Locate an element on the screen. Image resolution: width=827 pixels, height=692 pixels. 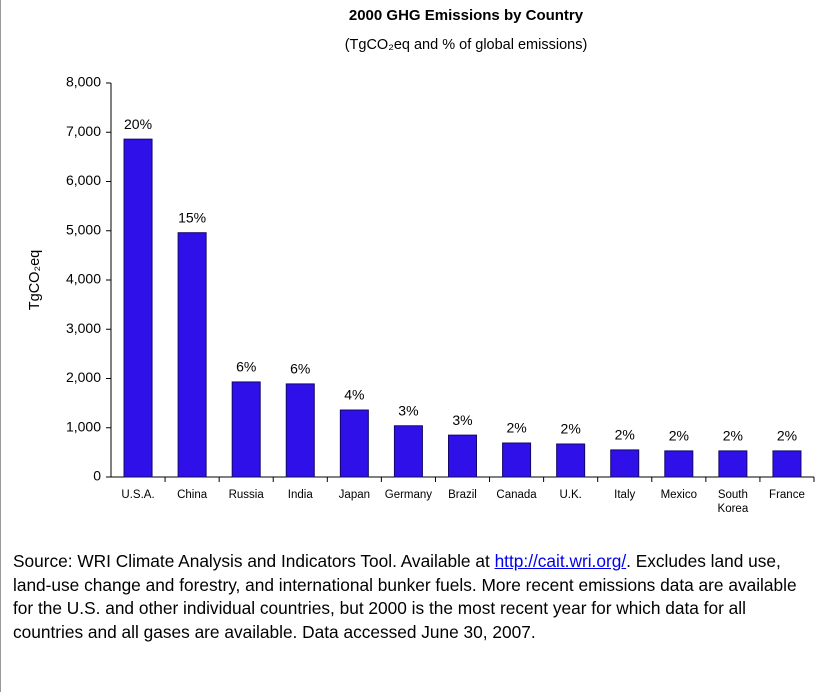
x-tick-label: China is located at coordinates (192, 495).